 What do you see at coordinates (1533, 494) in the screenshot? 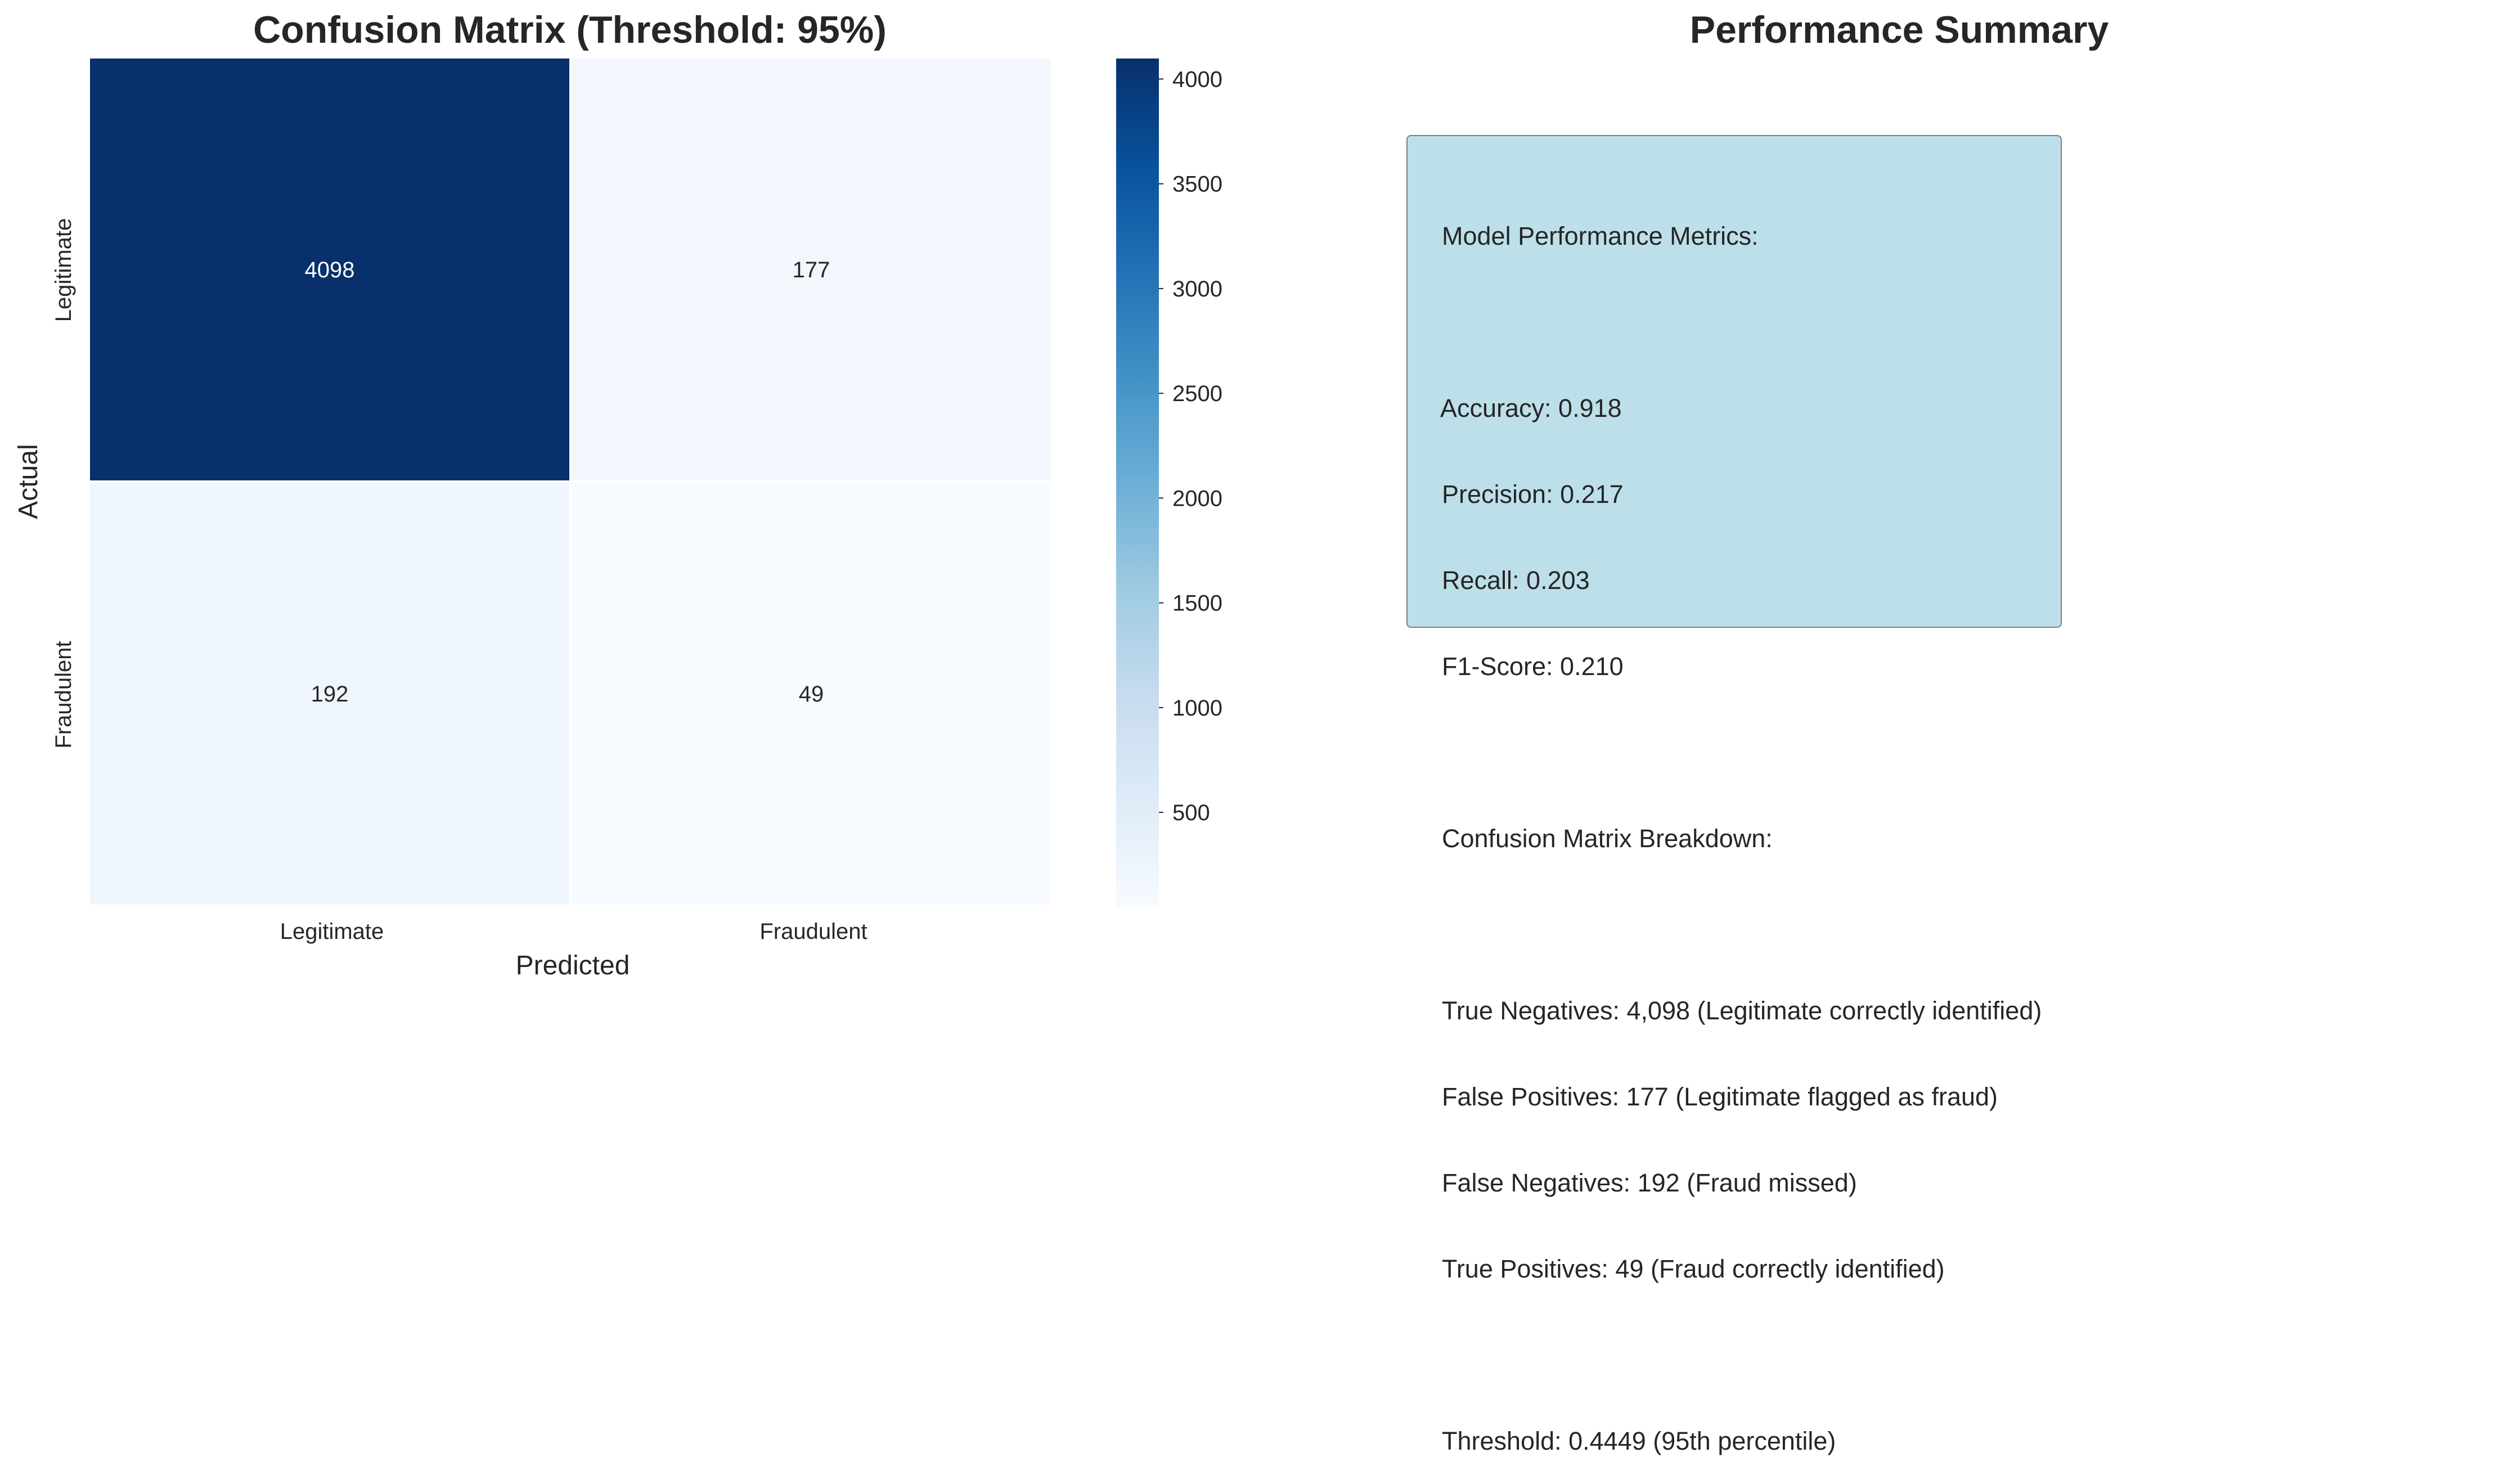
I see `metric-precision: Precision: 0.217` at bounding box center [1533, 494].